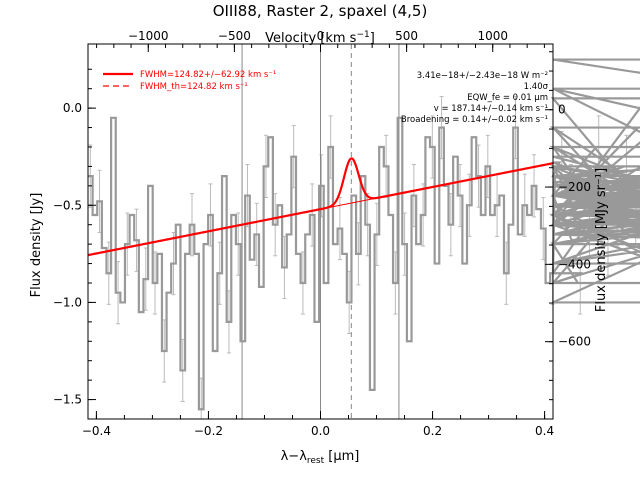 Image resolution: width=640 pixels, height=480 pixels. I want to click on chart-title: OIII88, Raster 2, spaxel (4,5), so click(320, 11).